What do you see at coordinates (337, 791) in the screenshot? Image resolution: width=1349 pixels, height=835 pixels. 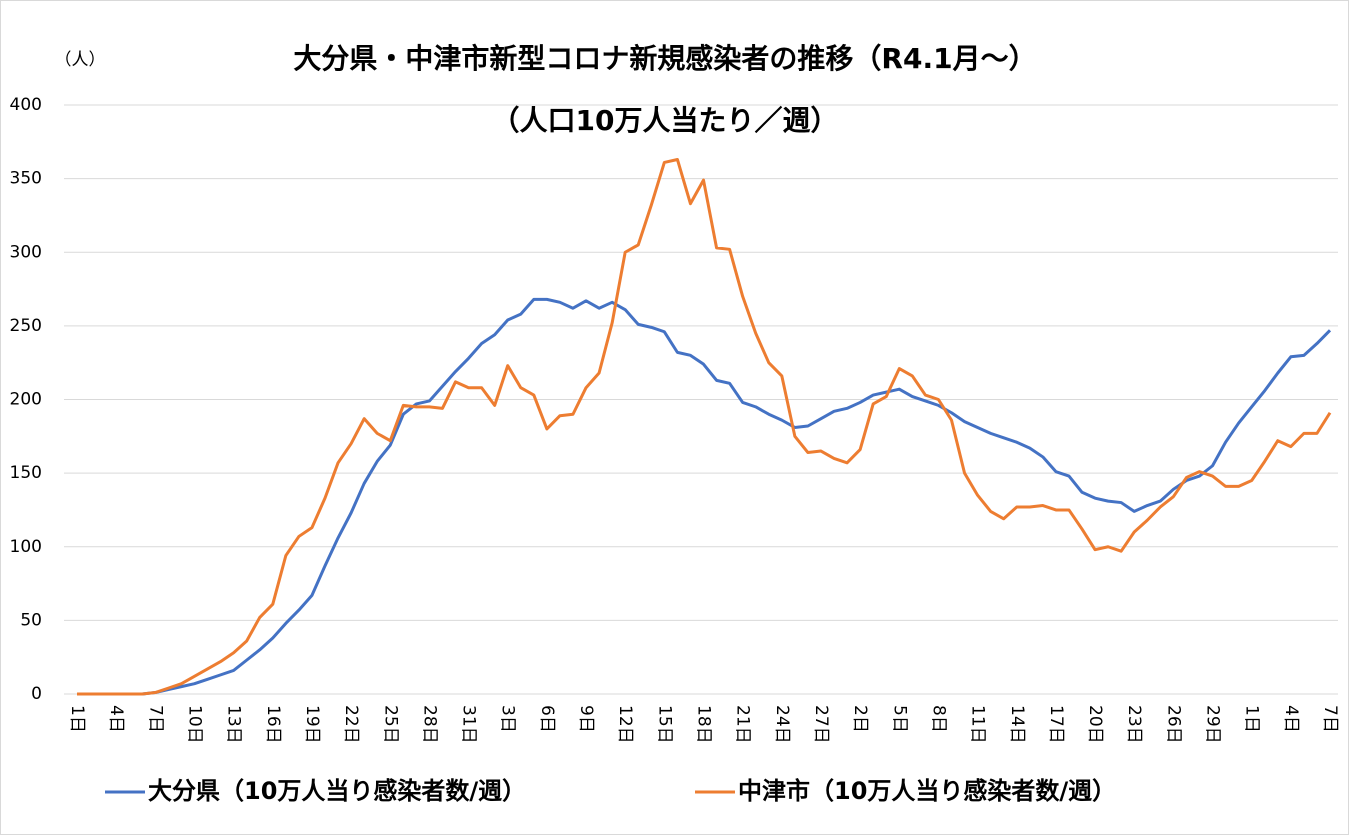 I see `legend-label: 大分県（10万人当り感染者数/週）` at bounding box center [337, 791].